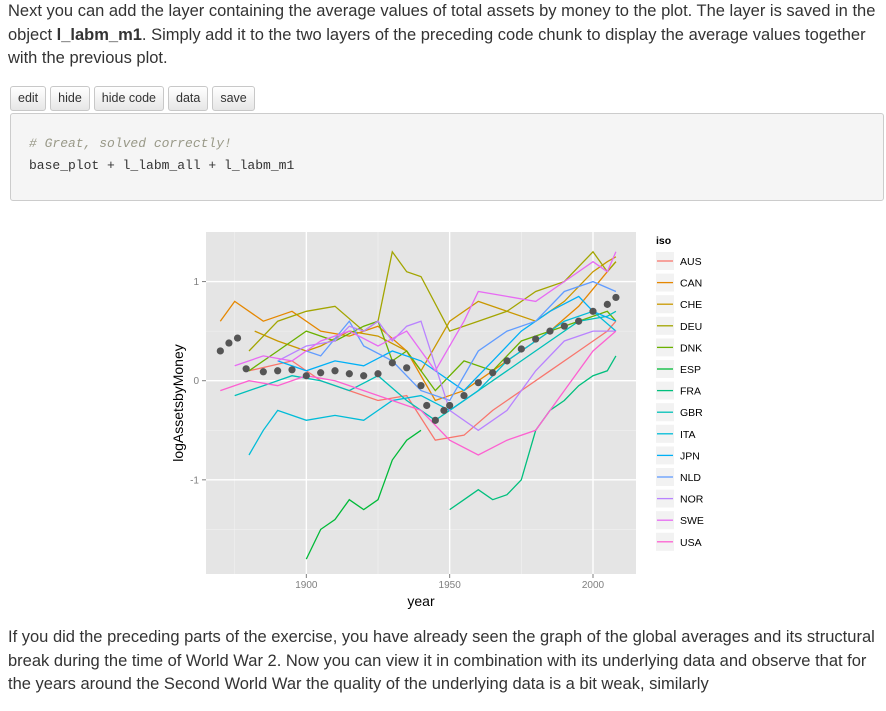 The height and width of the screenshot is (711, 886). What do you see at coordinates (450, 585) in the screenshot?
I see `x-tick-label: 1950` at bounding box center [450, 585].